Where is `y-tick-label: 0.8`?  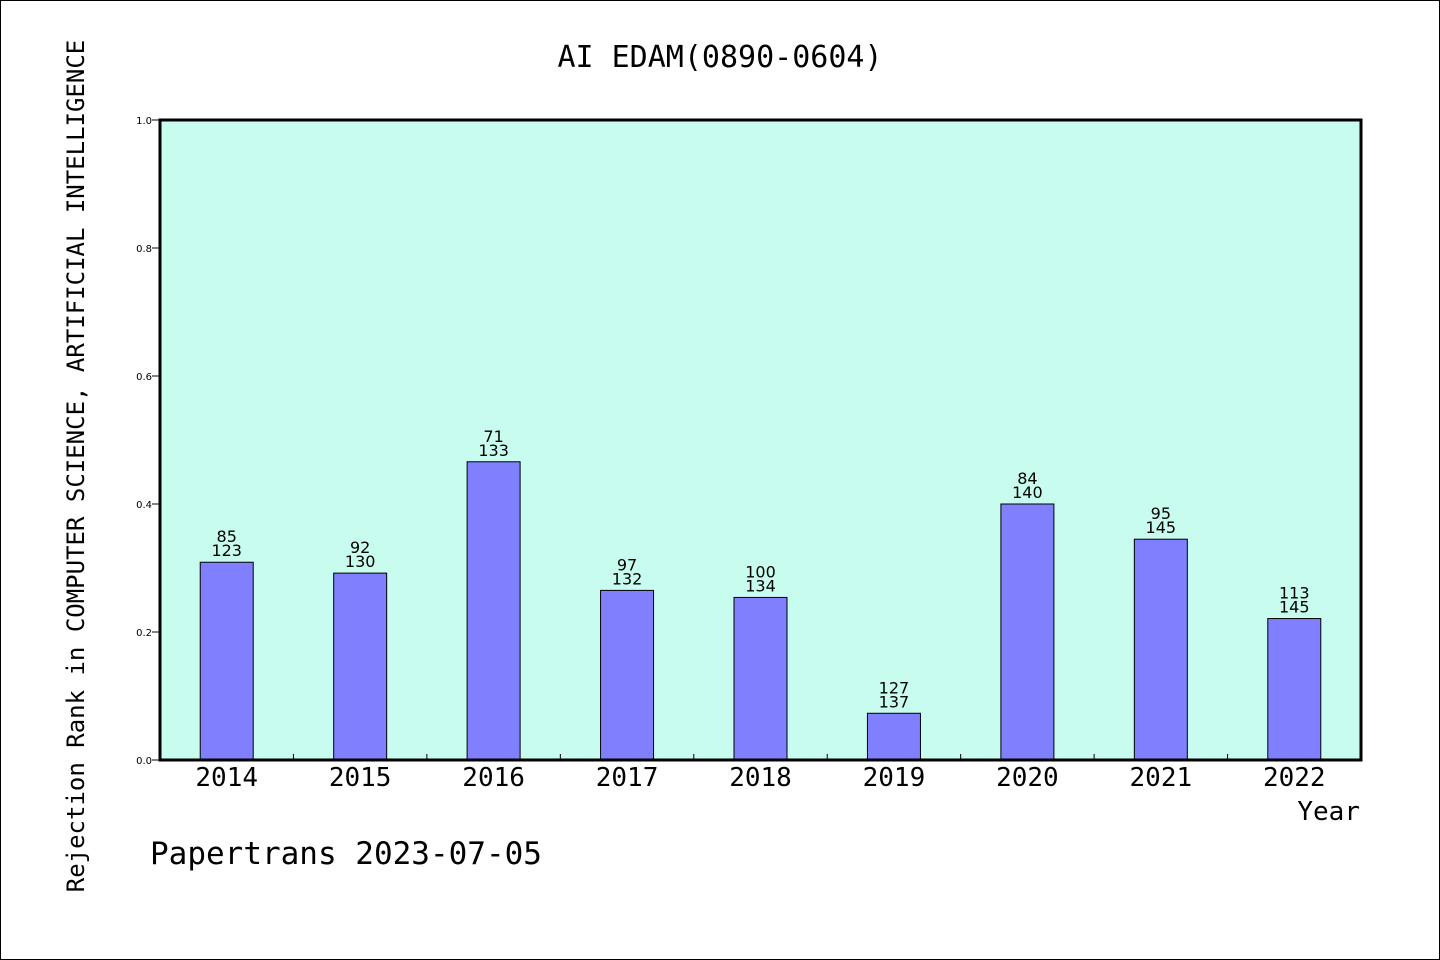 y-tick-label: 0.8 is located at coordinates (144, 249).